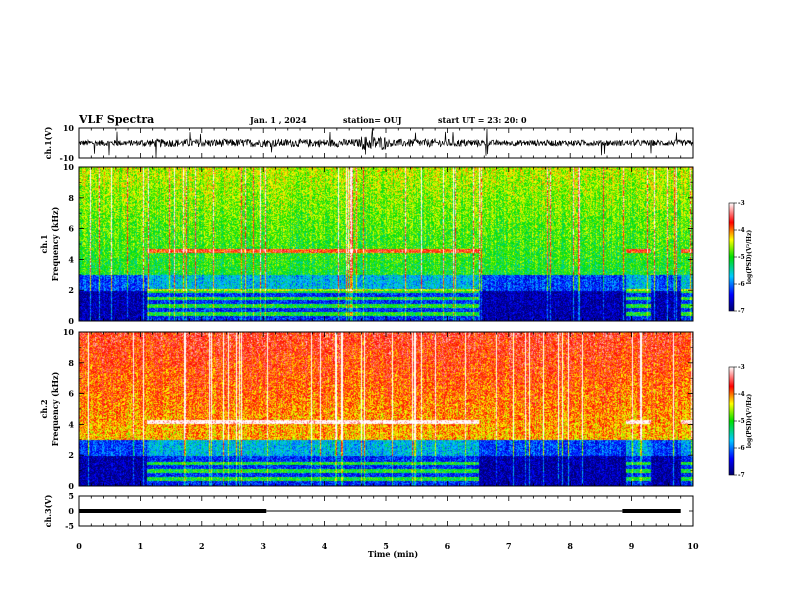  I want to click on waveform-panel: 10 -10 ch.1(V), so click(368, 143).